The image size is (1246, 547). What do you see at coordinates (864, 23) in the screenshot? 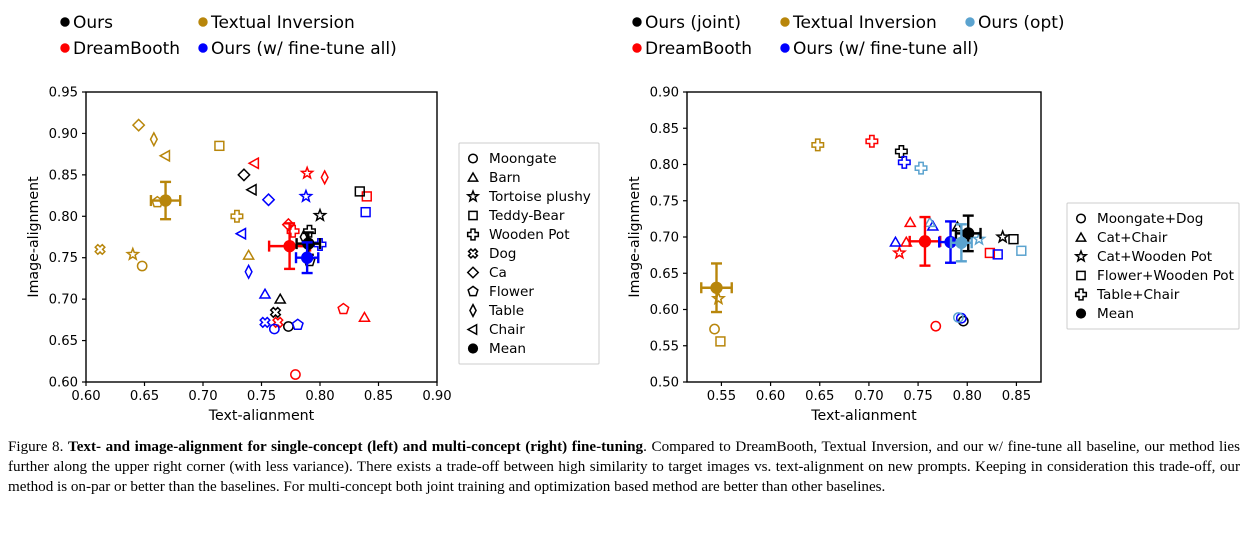
I see `legend-series-label: Textual Inversion` at bounding box center [864, 23].